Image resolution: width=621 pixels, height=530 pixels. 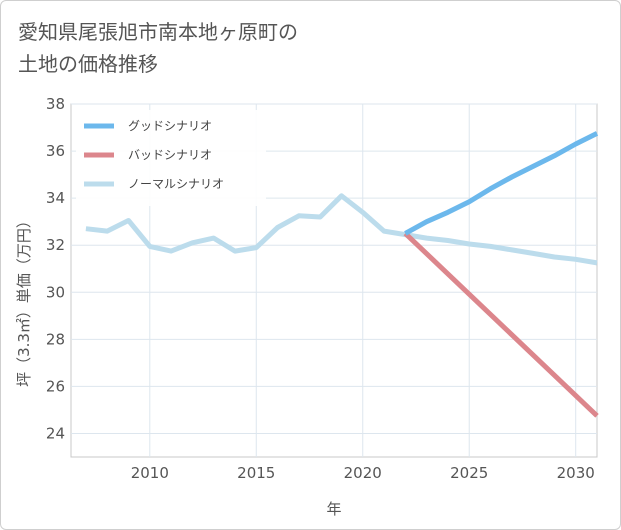 I want to click on x-tick-label: 2030, so click(x=576, y=473).